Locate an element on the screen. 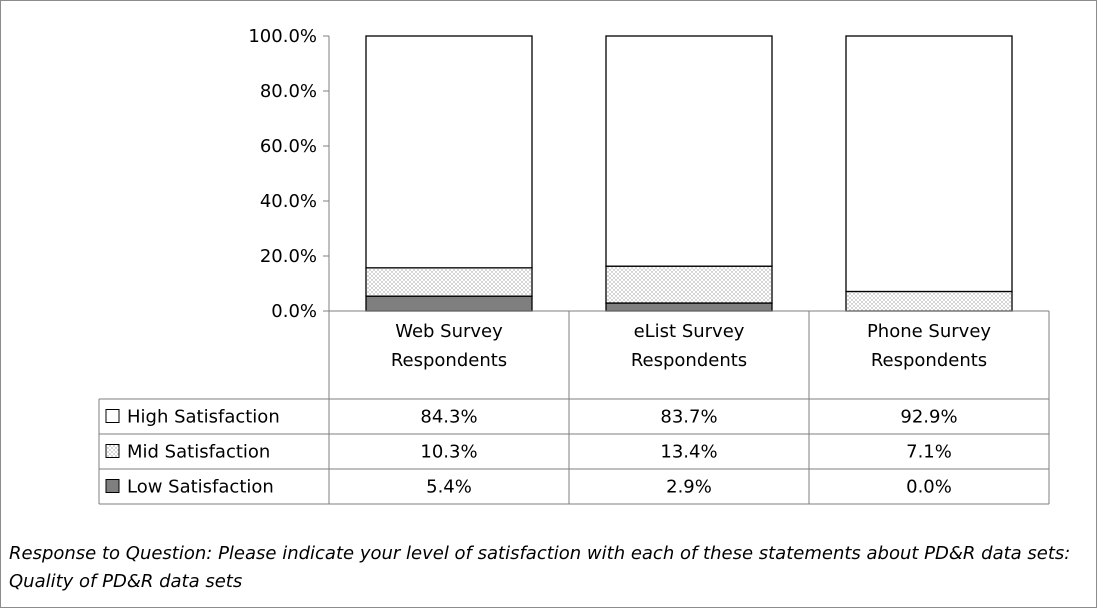  data-label: 7.1% is located at coordinates (929, 452).